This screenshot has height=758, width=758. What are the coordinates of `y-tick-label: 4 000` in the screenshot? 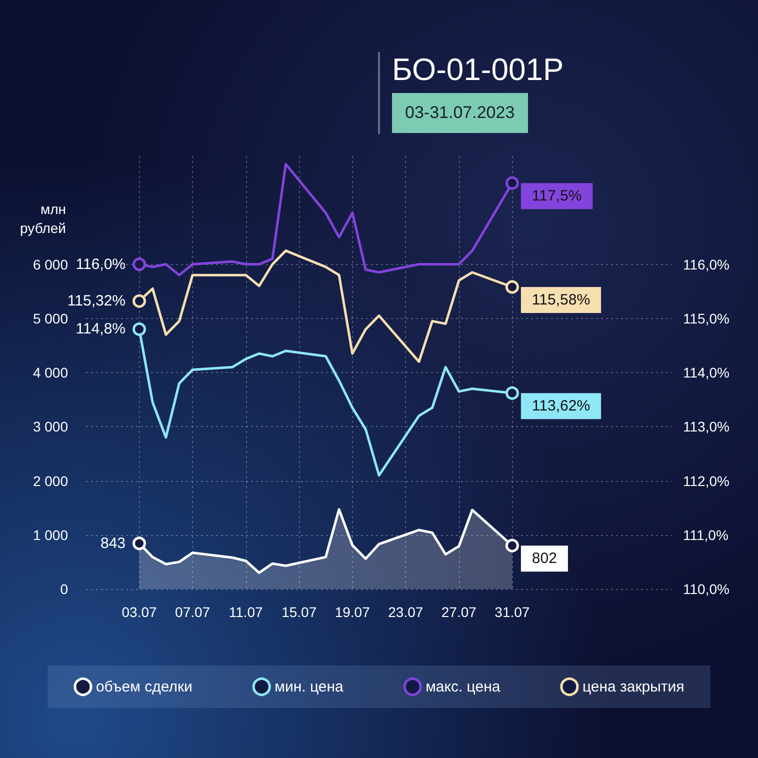 It's located at (50, 372).